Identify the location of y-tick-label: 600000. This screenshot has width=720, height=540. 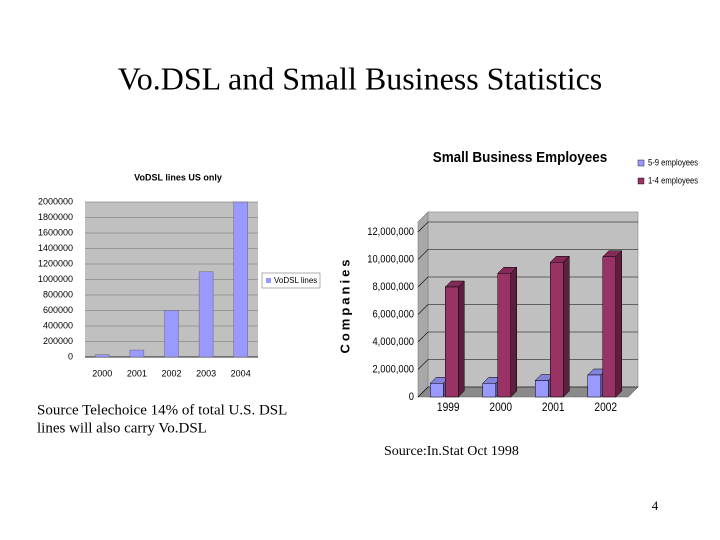
(58, 310).